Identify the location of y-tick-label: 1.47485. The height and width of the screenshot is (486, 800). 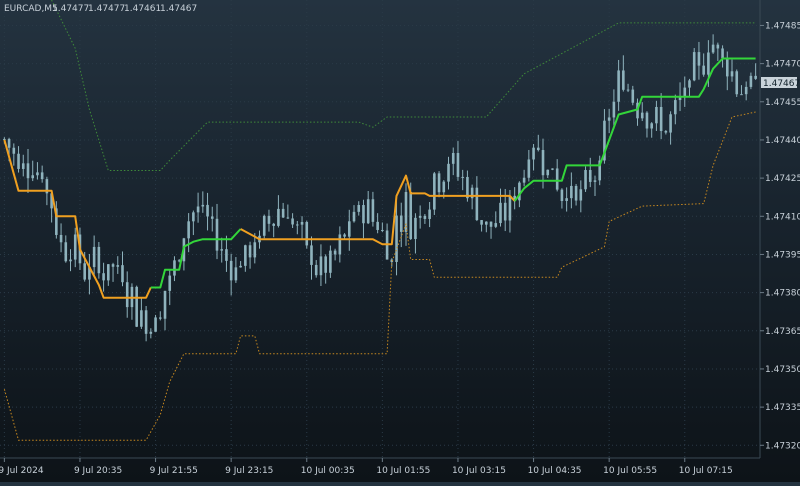
(782, 26).